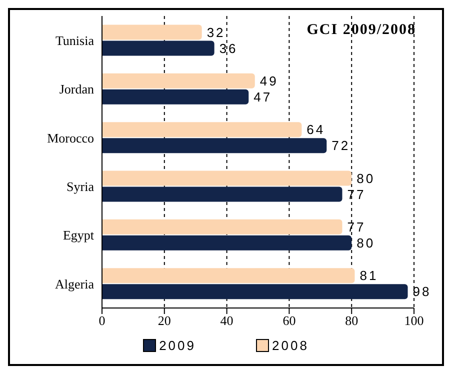 Image resolution: width=452 pixels, height=378 pixels. Describe the element at coordinates (269, 81) in the screenshot. I see `data-label: 49` at that location.